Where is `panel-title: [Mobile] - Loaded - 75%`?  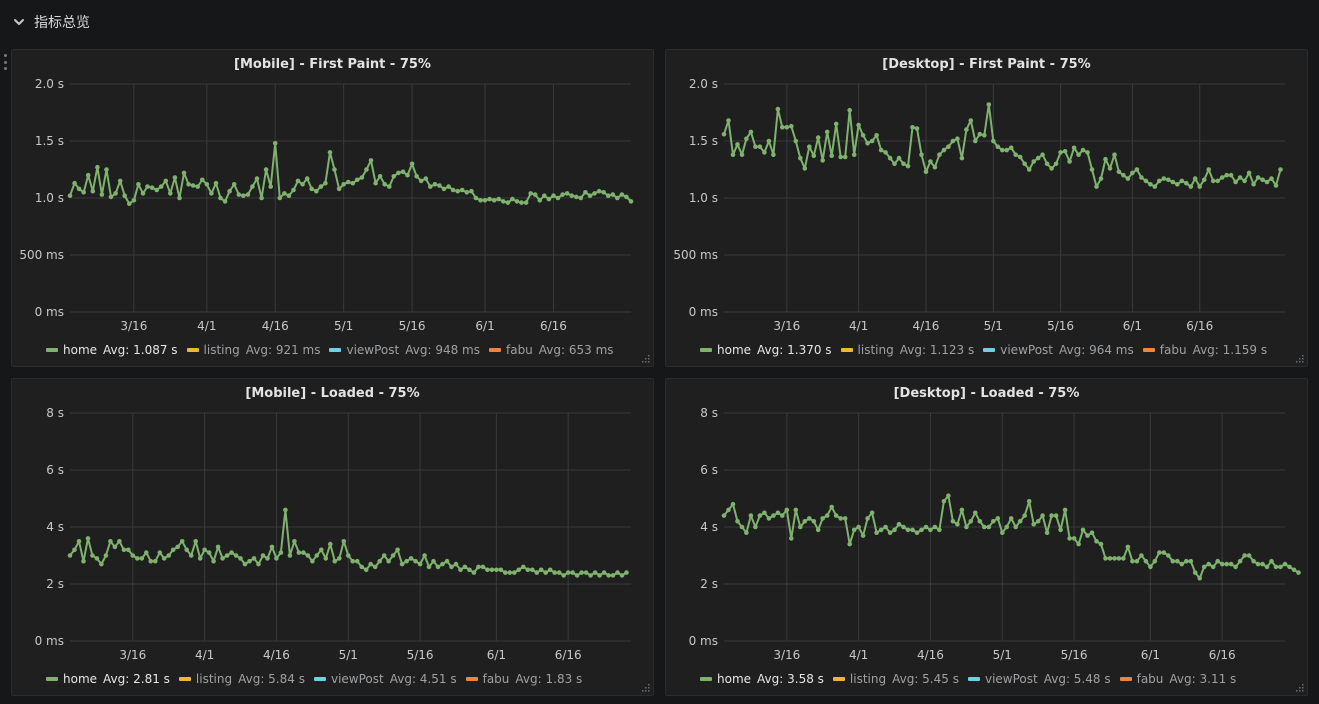 panel-title: [Mobile] - Loaded - 75% is located at coordinates (332, 393).